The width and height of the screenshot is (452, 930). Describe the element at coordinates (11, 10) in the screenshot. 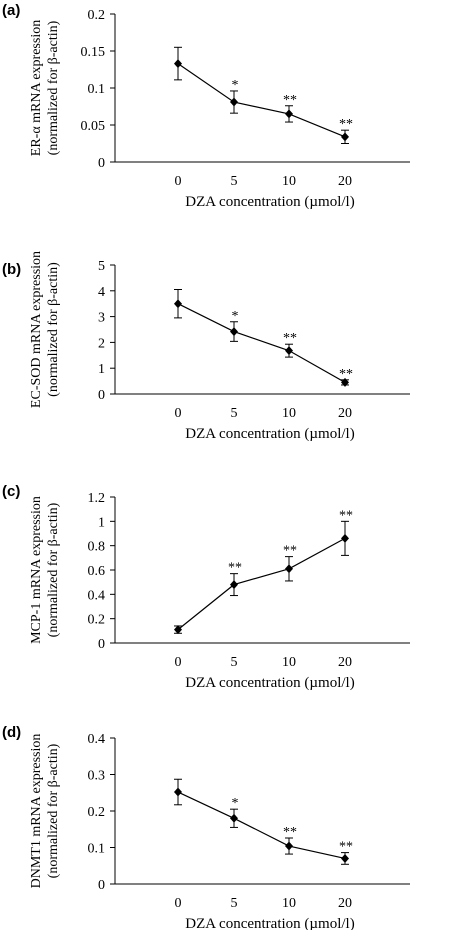

I see `panel-label: (a)` at that location.